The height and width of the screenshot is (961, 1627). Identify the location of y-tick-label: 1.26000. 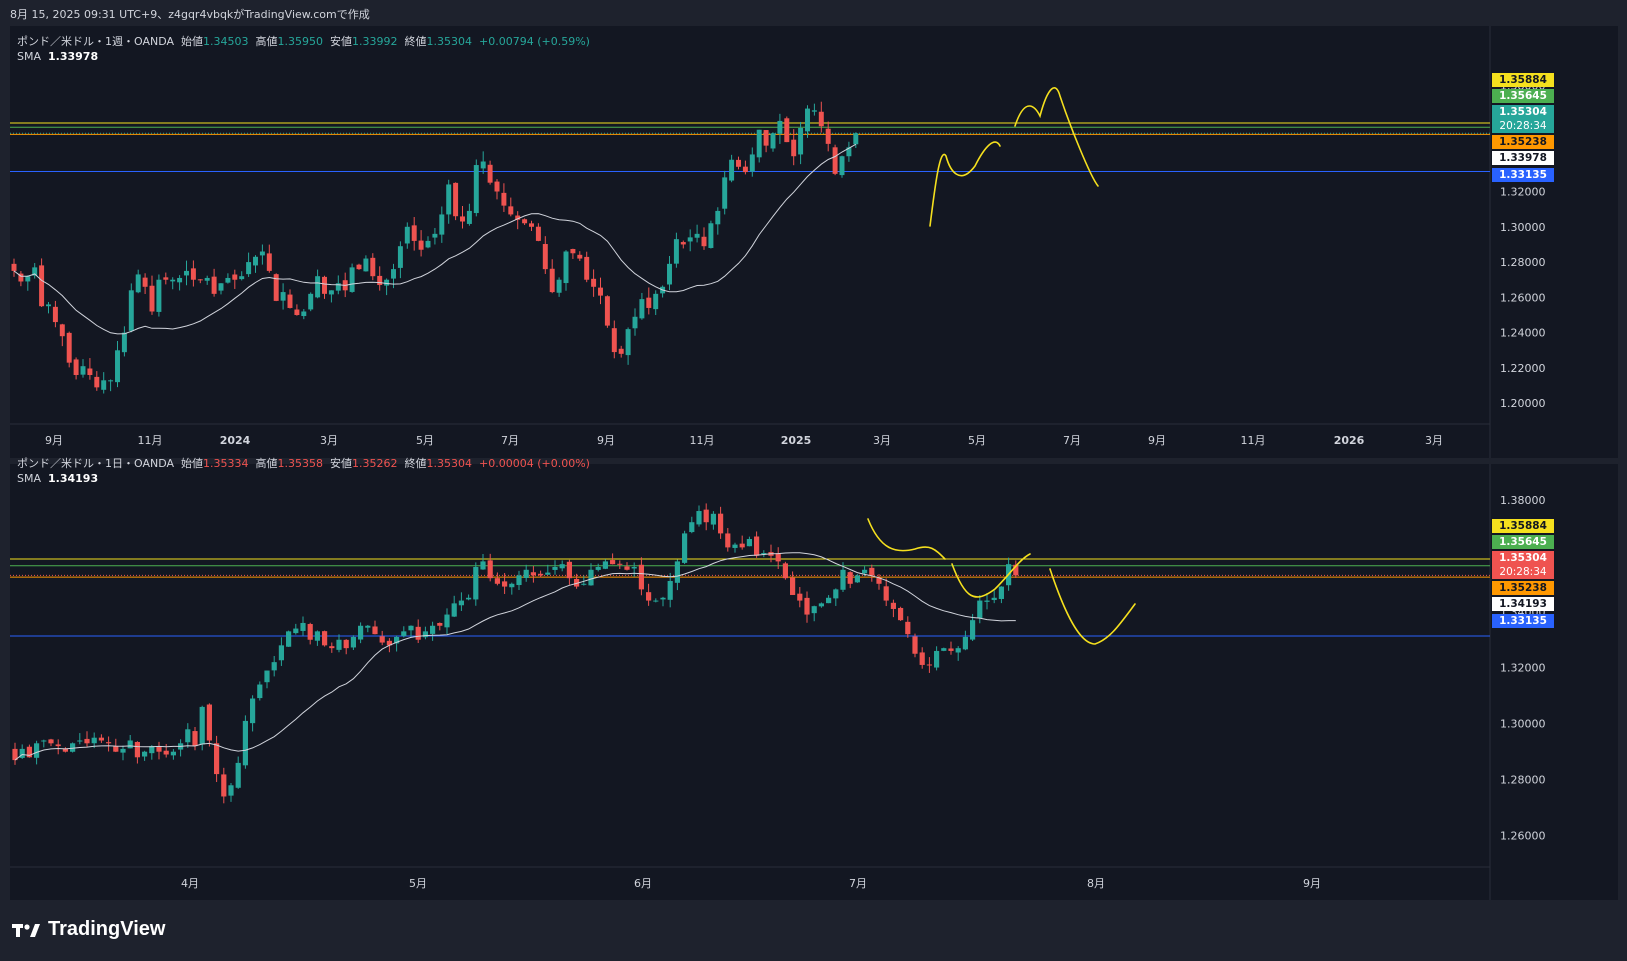
(1523, 297).